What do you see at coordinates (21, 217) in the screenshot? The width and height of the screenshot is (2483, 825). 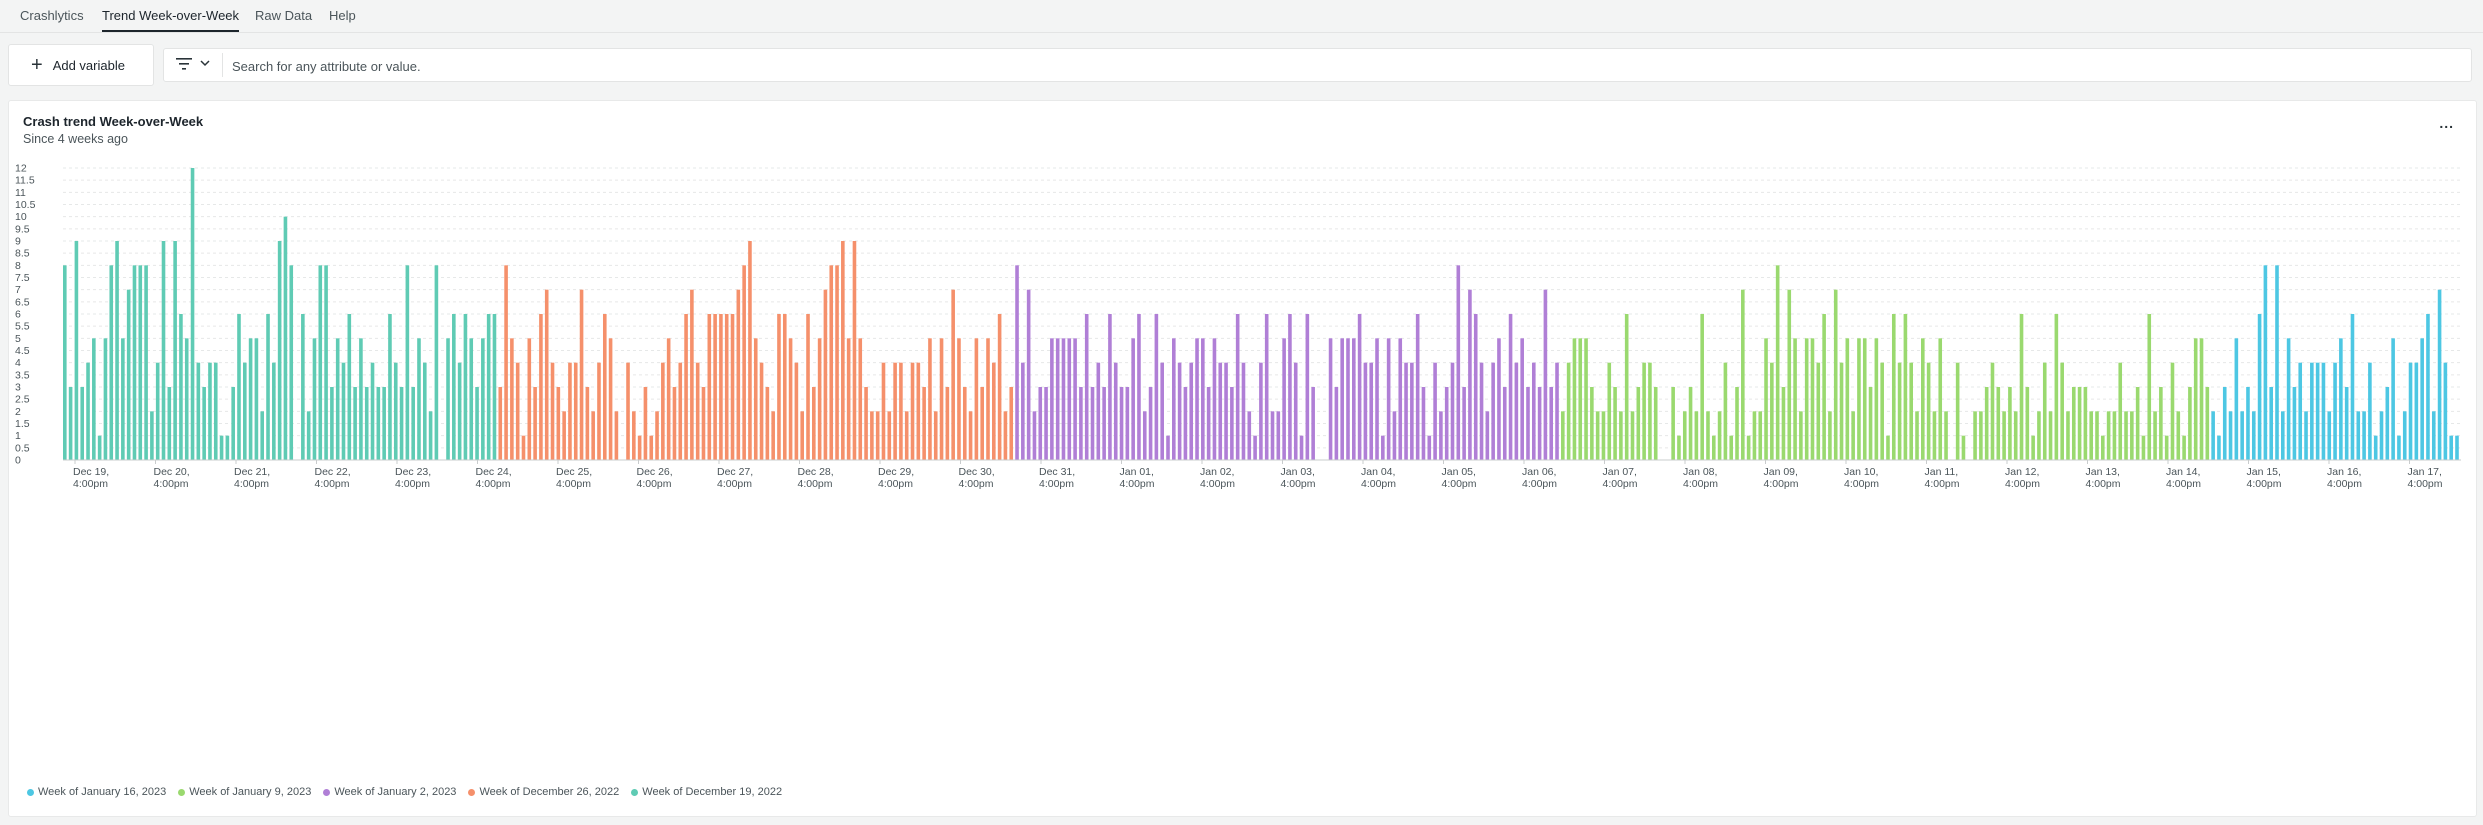 I see `y-tick-label: 10` at bounding box center [21, 217].